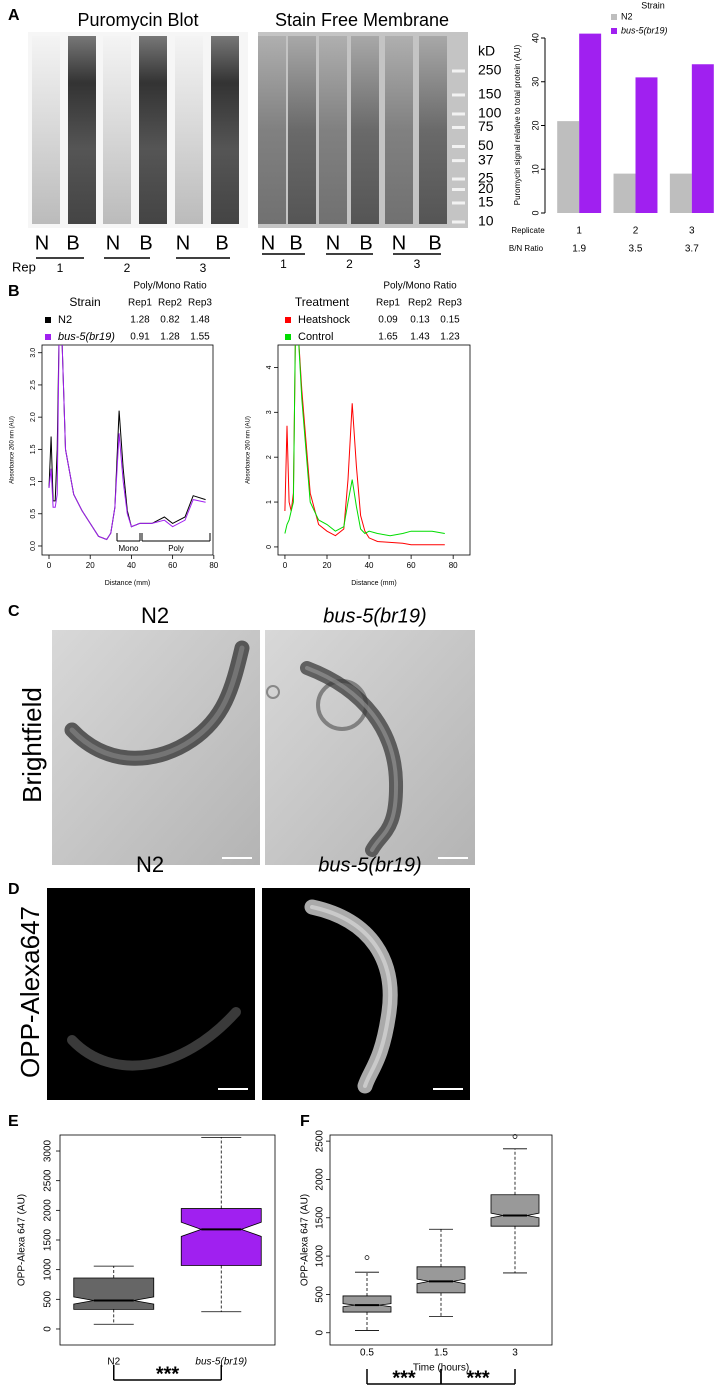 Image resolution: width=722 pixels, height=1388 pixels. What do you see at coordinates (33, 514) in the screenshot?
I see `y-tick-label: 0.5` at bounding box center [33, 514].